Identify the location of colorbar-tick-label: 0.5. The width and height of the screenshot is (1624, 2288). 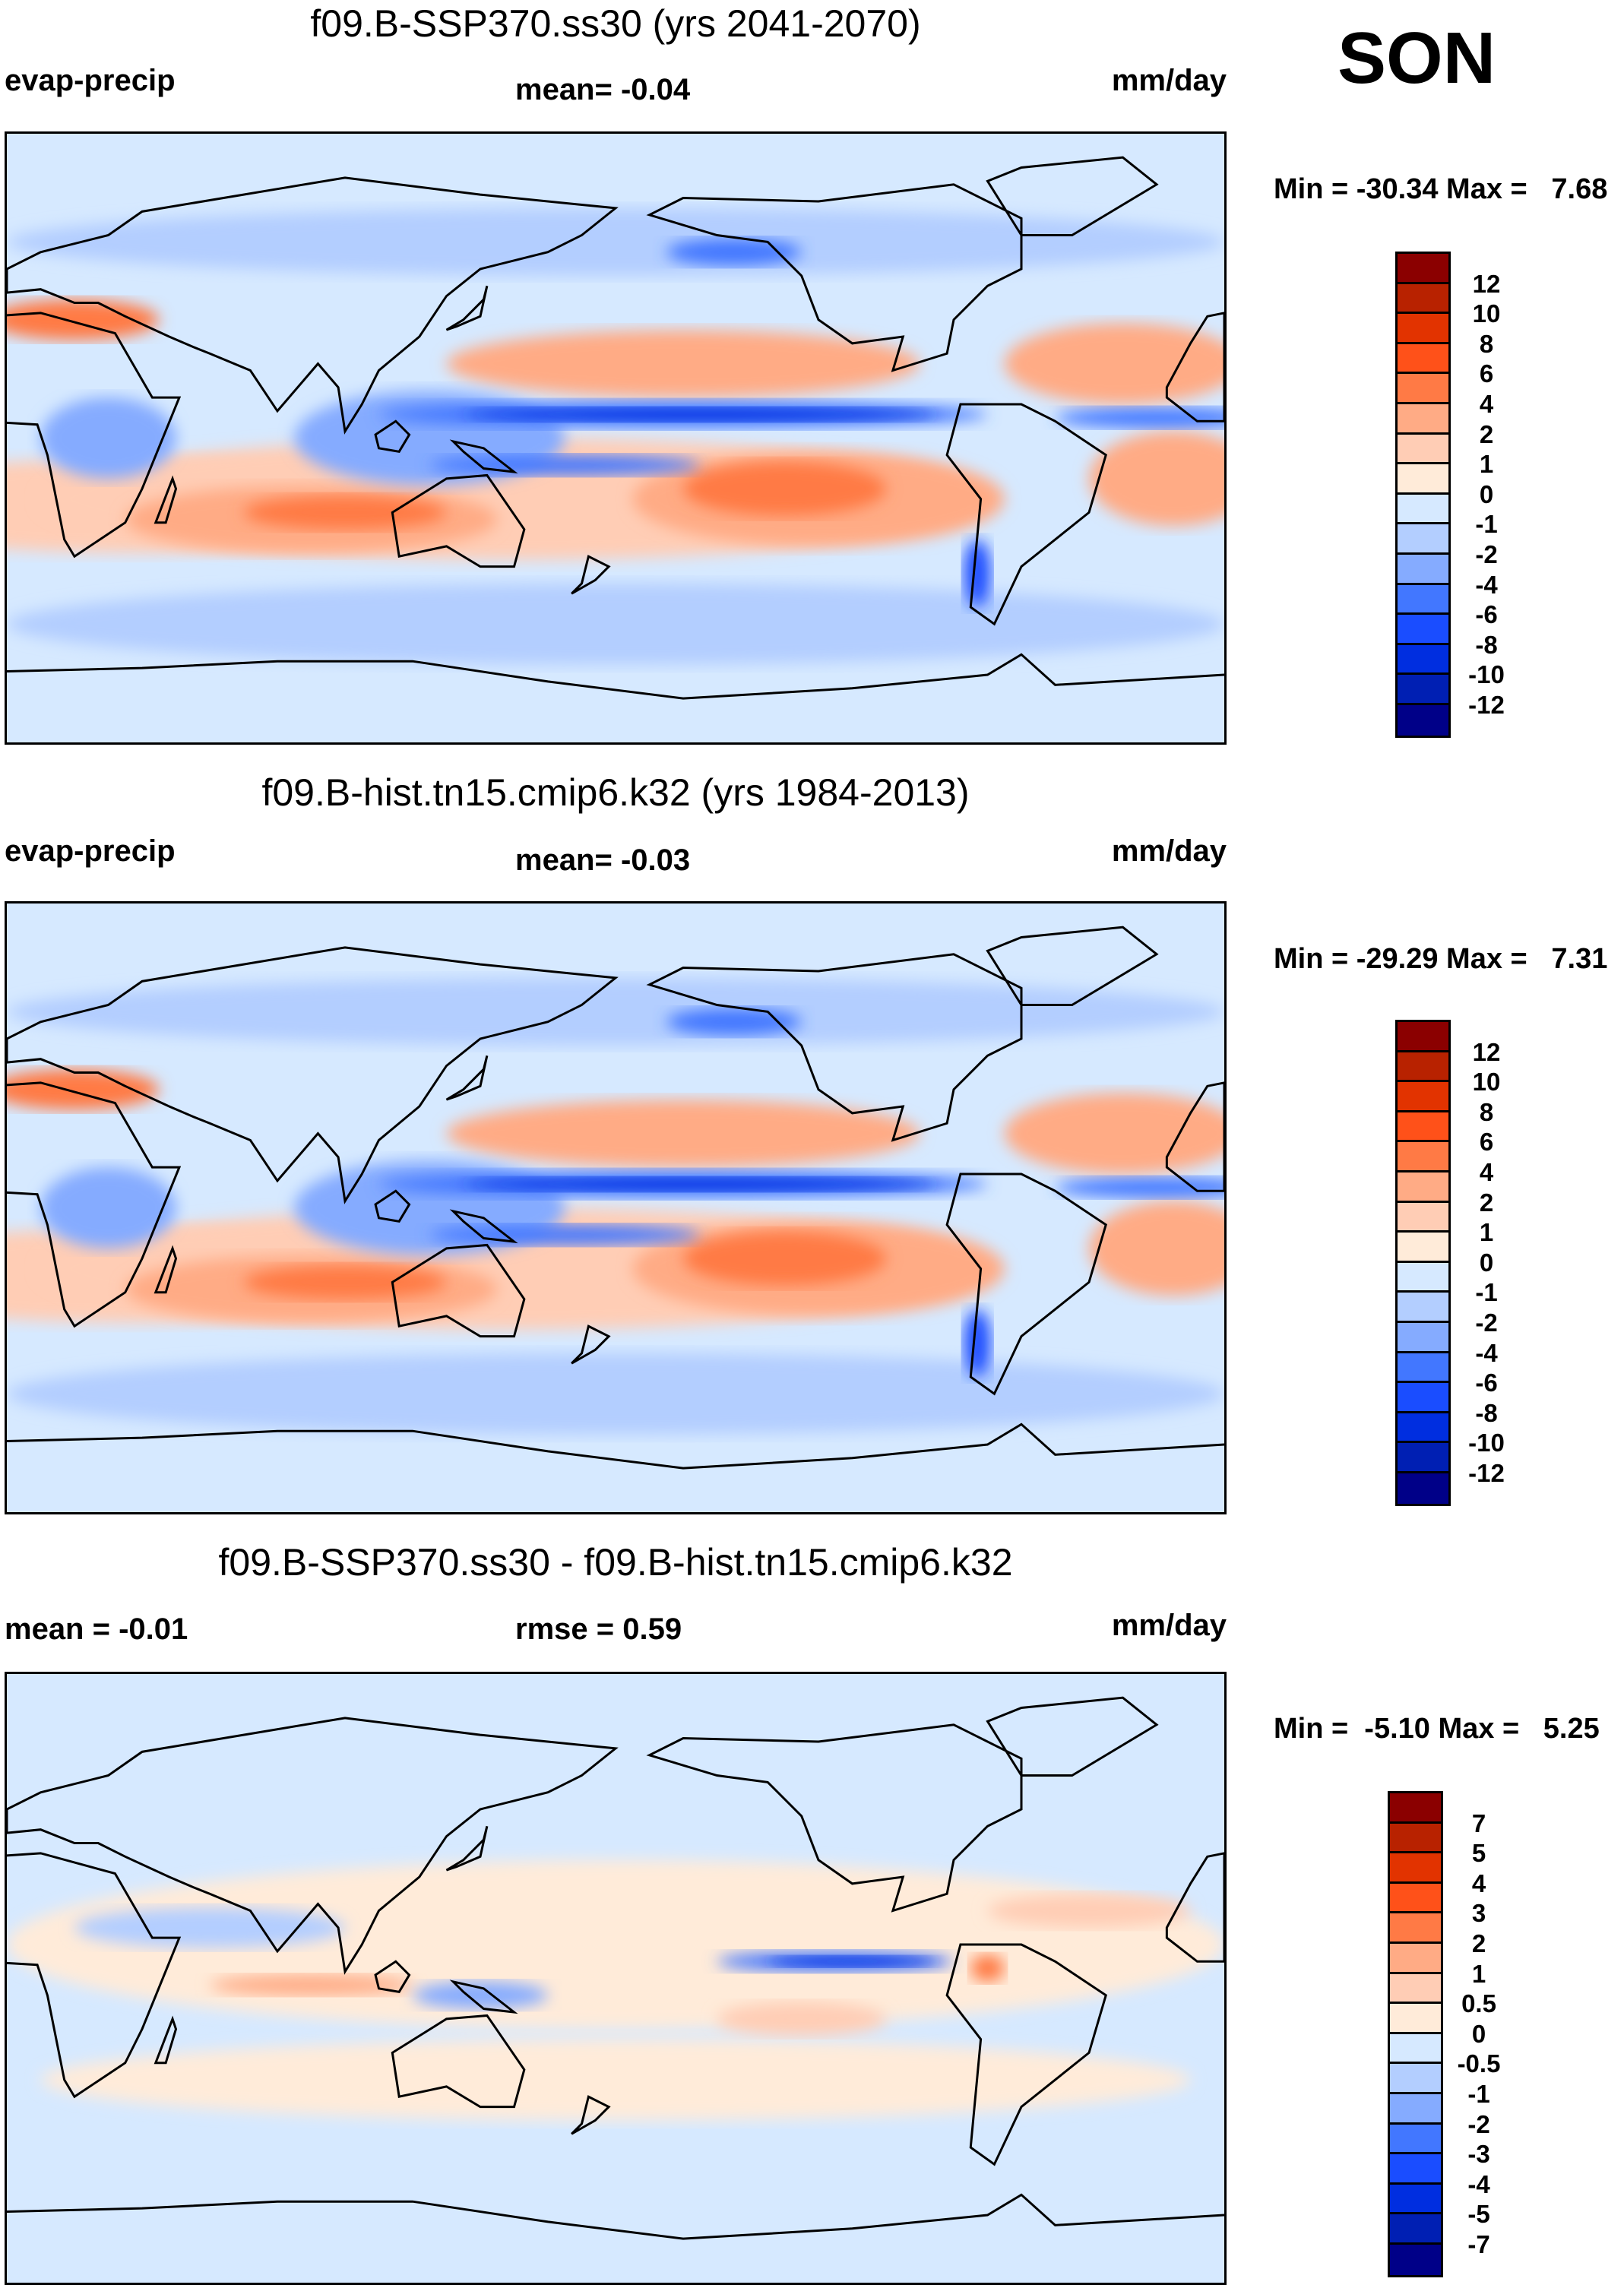
(1479, 2003).